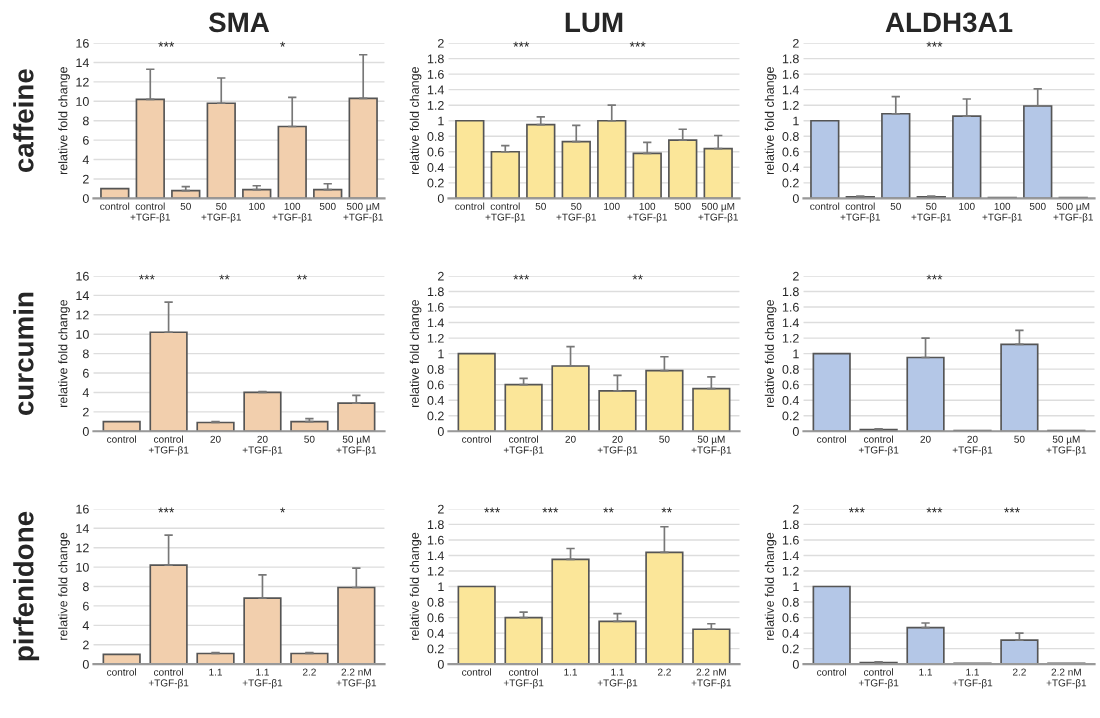 The height and width of the screenshot is (718, 1100). Describe the element at coordinates (239, 22) in the screenshot. I see `chart-title: SMA` at that location.